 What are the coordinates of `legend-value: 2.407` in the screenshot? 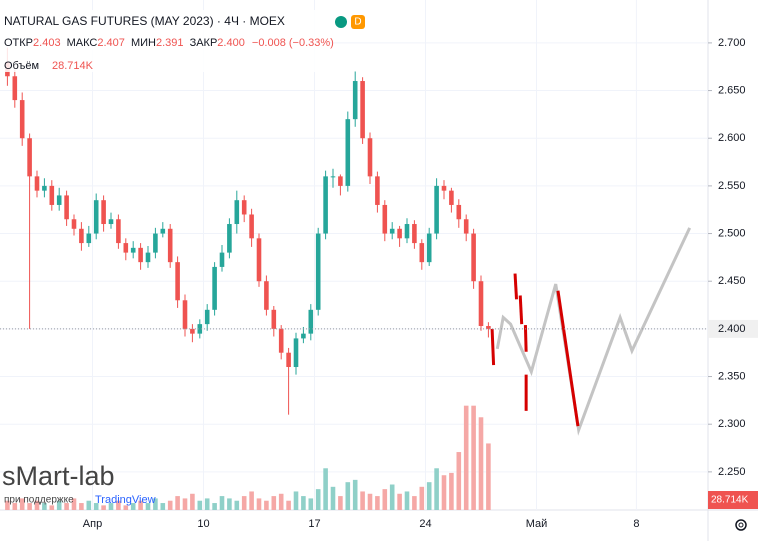 It's located at (111, 43).